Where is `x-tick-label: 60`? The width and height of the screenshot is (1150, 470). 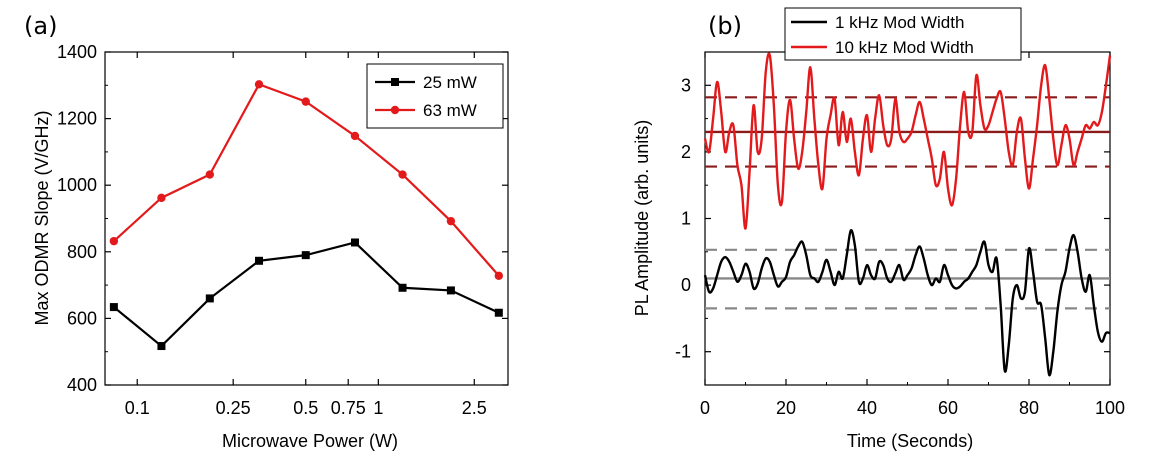
x-tick-label: 60 is located at coordinates (948, 408).